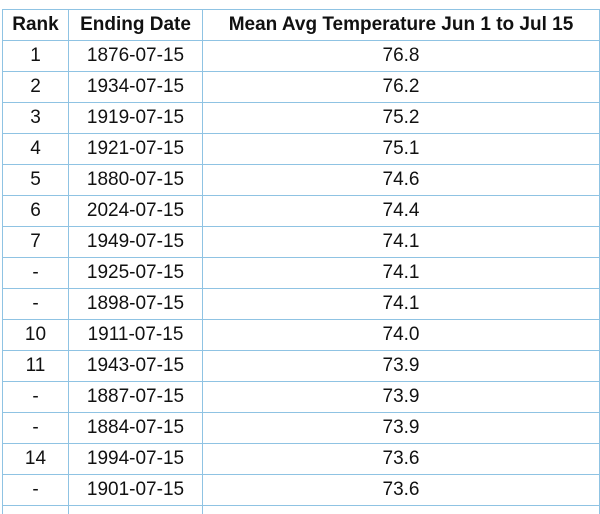 The image size is (600, 514). I want to click on cell-mean-temperature: 76.8, so click(401, 56).